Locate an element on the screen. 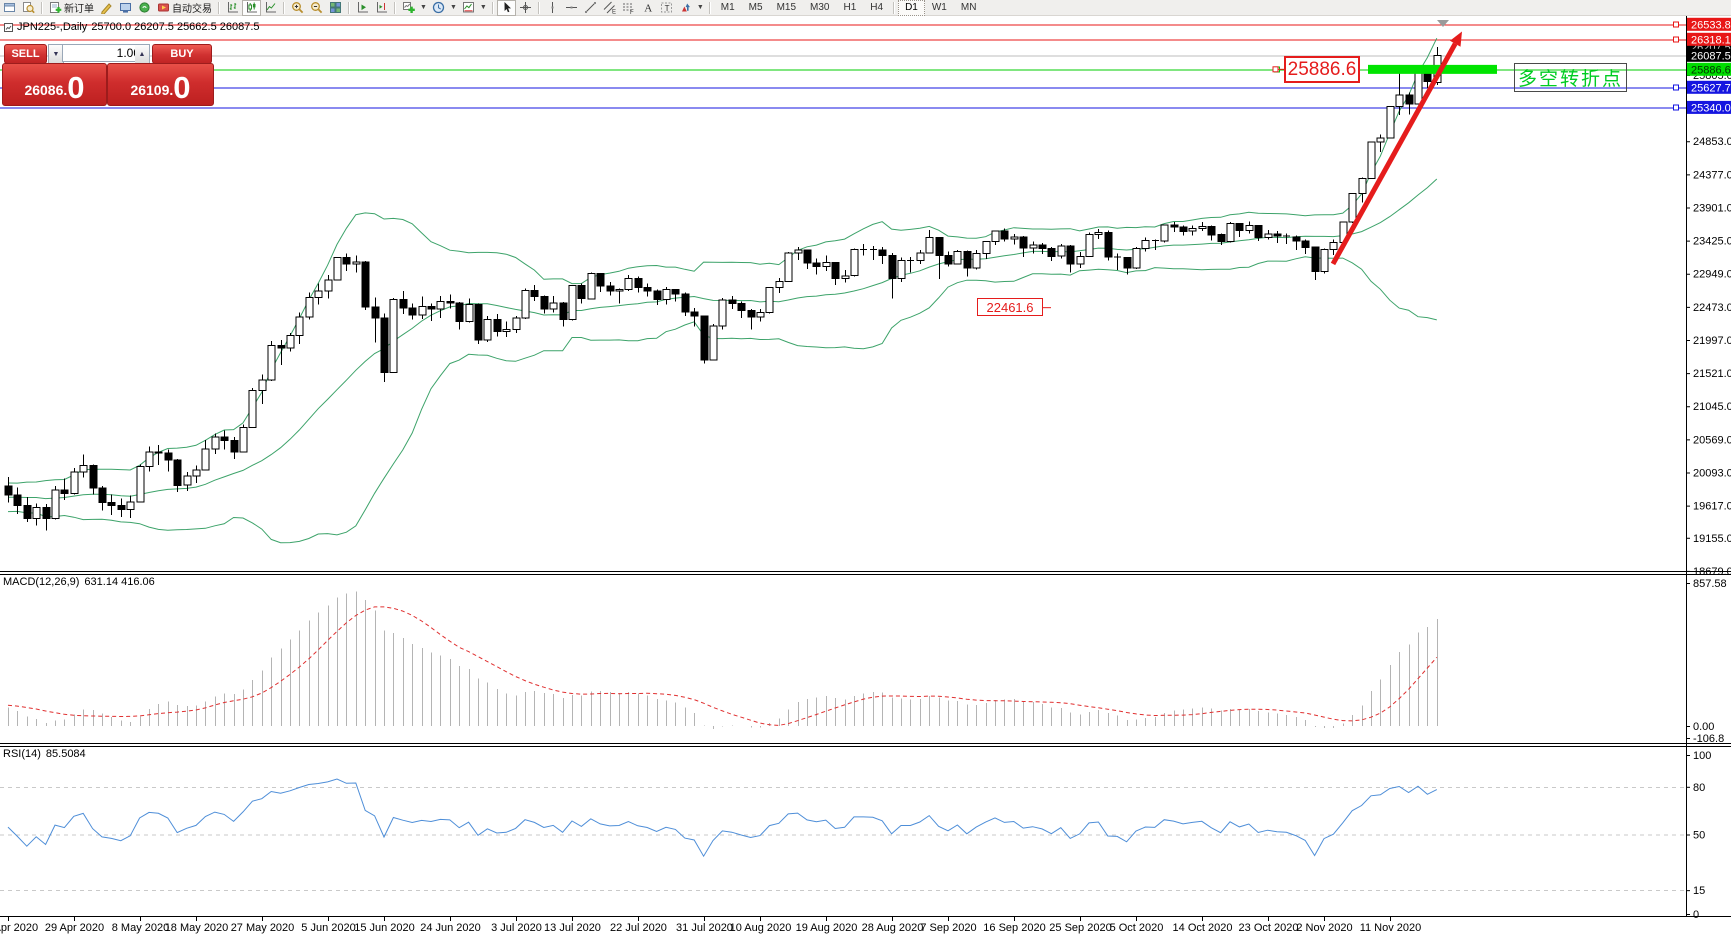 This screenshot has width=1731, height=936. terminal-button is located at coordinates (125, 8).